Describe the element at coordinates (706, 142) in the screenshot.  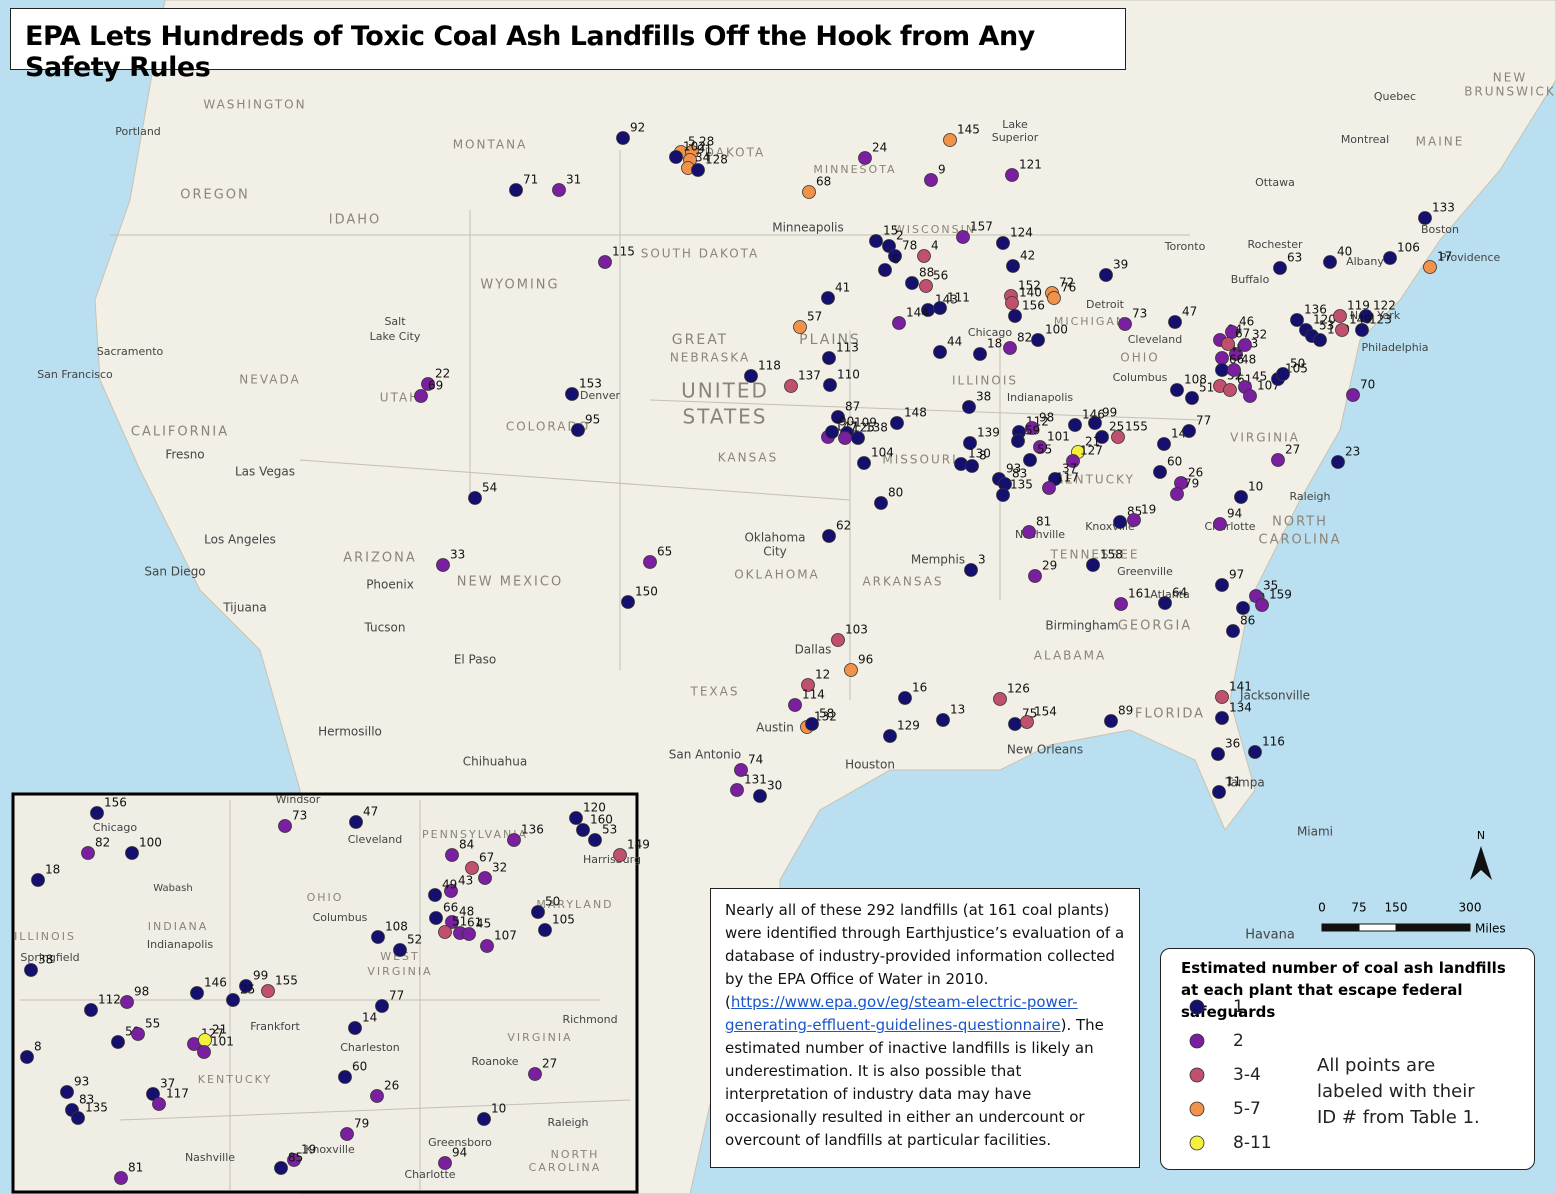
I see `point-label: 28` at that location.